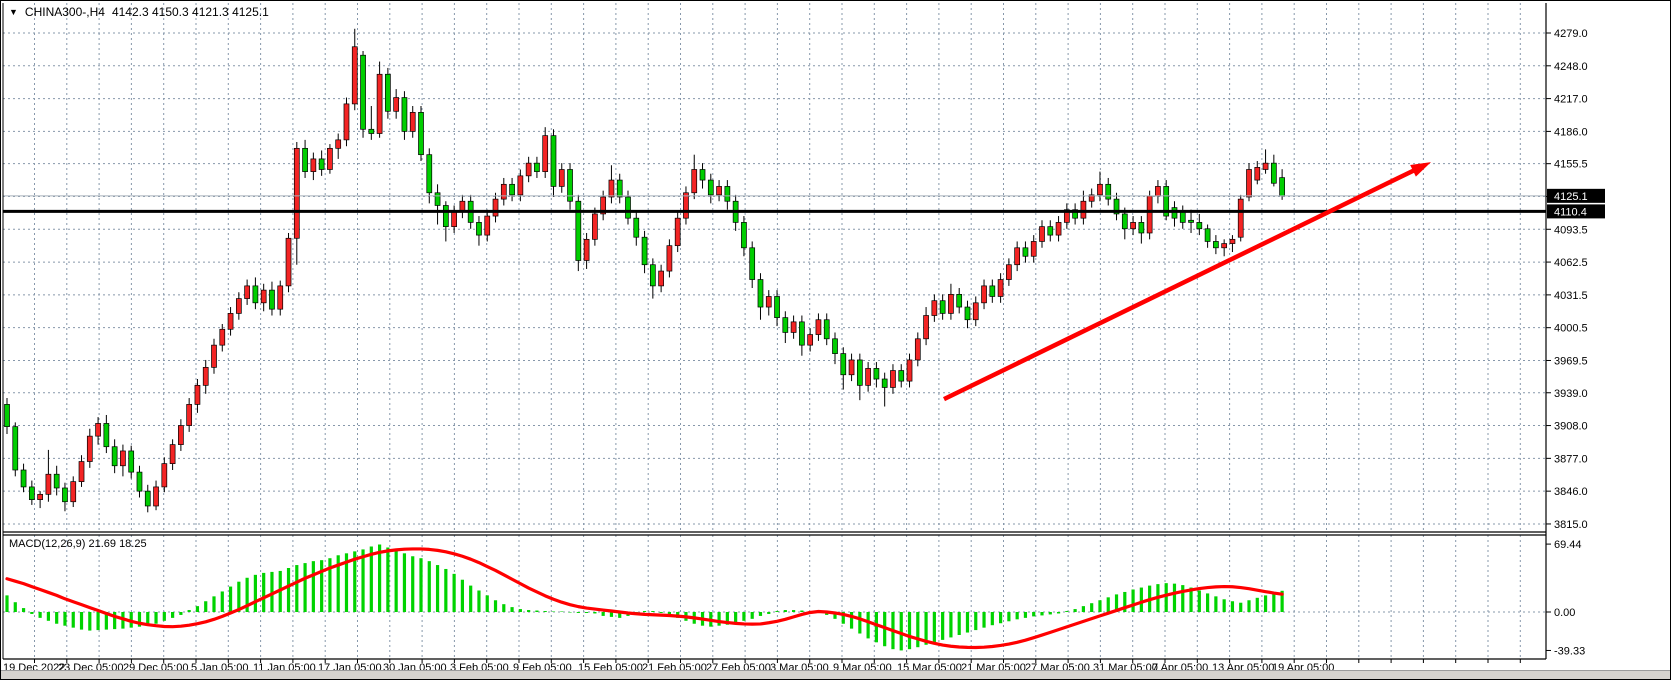 This screenshot has height=680, width=1671. I want to click on trend-arrow, so click(1187, 282).